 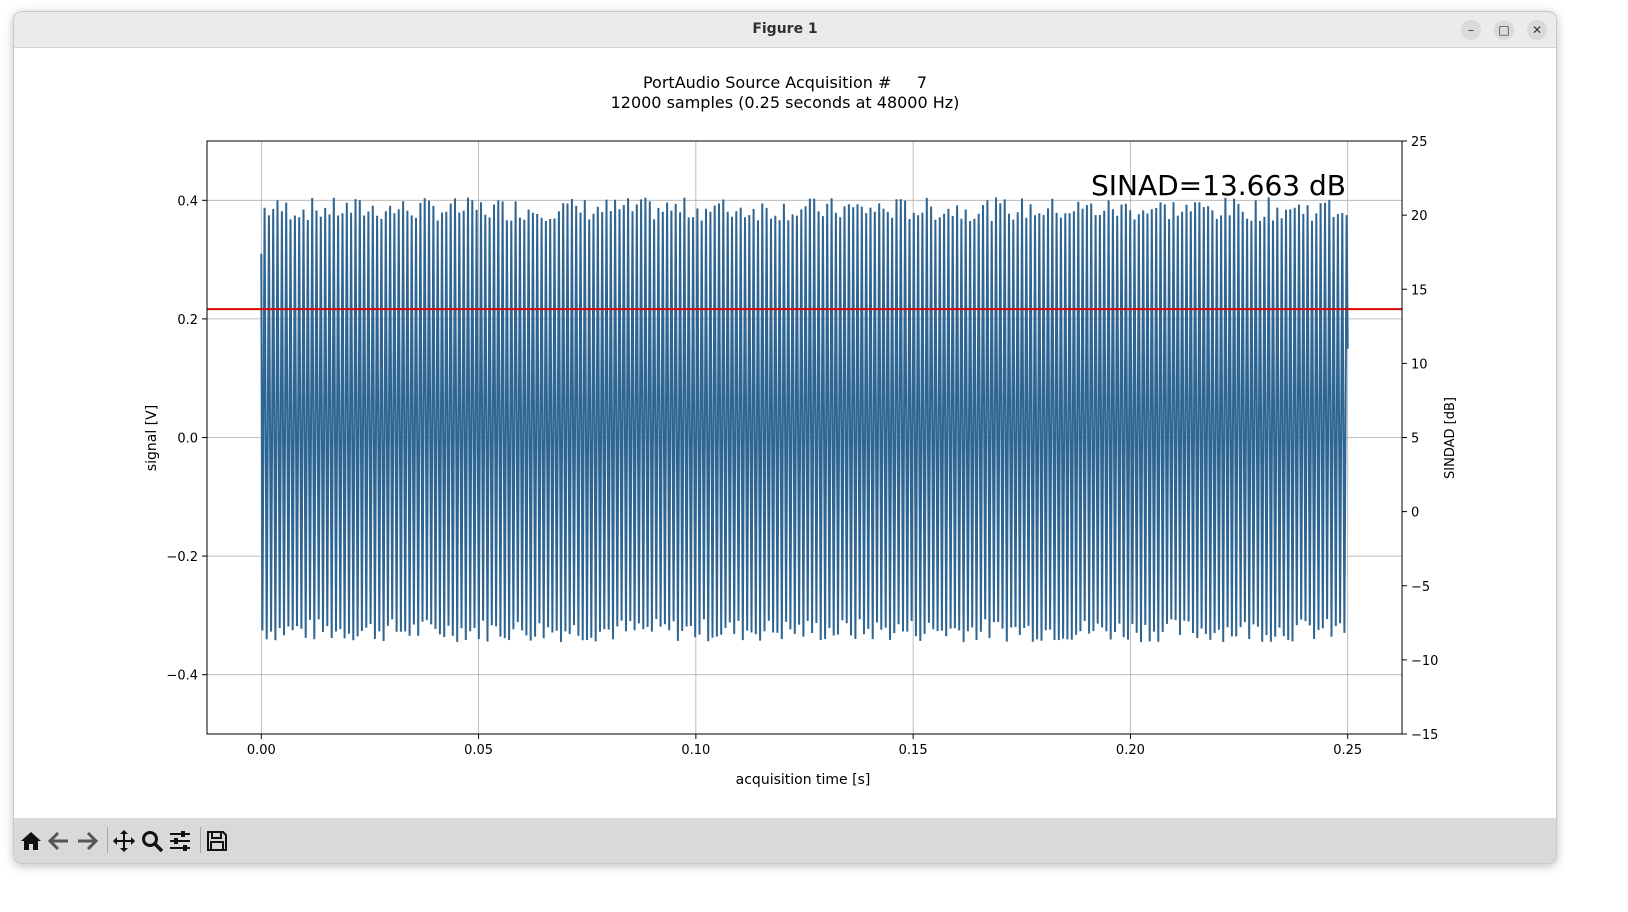 I want to click on y2-tick-label: 0, so click(x=1415, y=513).